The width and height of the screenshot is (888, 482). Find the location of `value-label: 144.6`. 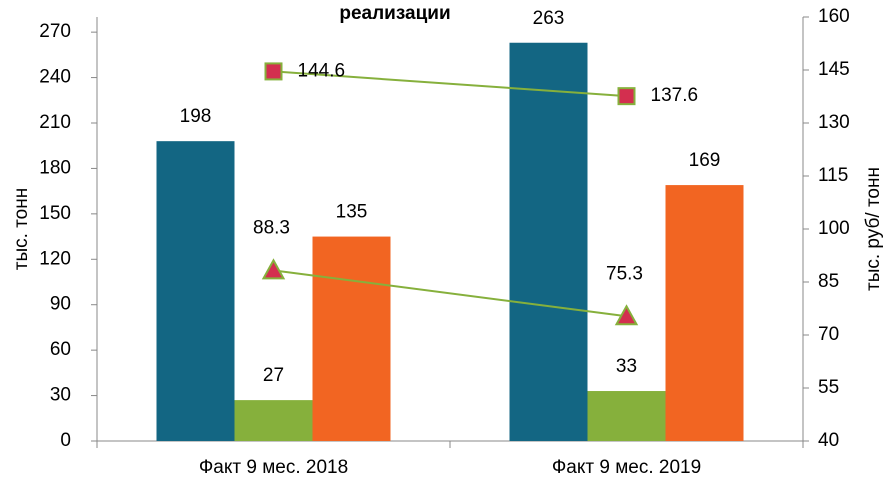

value-label: 144.6 is located at coordinates (322, 70).